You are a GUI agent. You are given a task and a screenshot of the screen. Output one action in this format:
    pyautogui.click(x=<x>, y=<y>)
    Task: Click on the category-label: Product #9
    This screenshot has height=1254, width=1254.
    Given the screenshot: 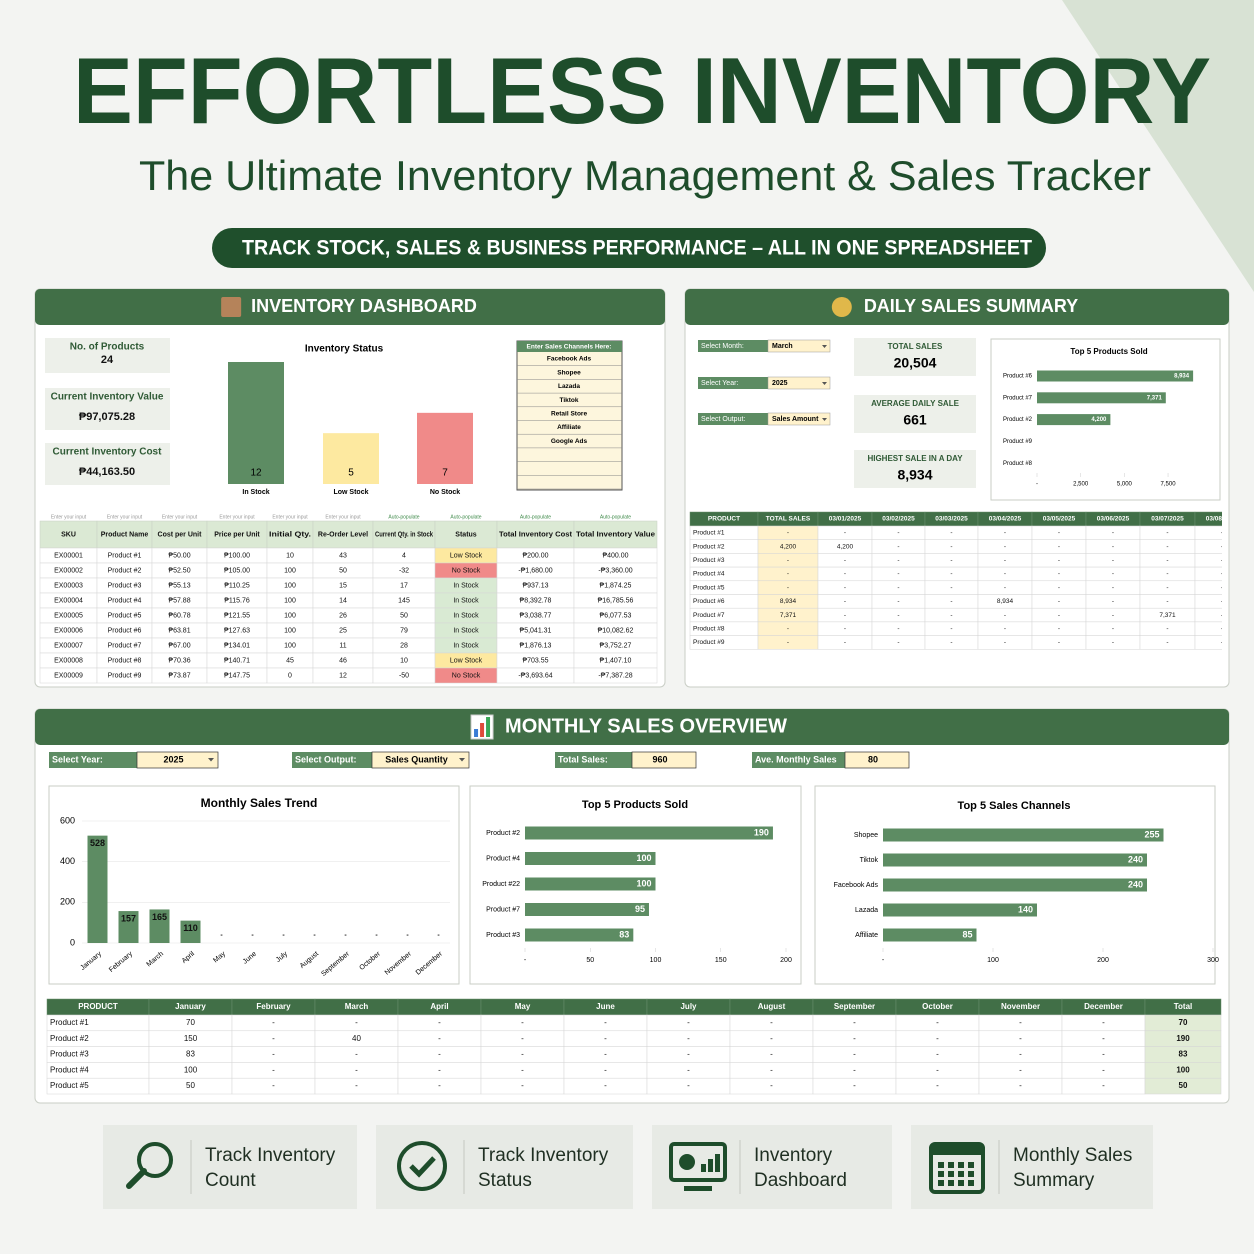 What is the action you would take?
    pyautogui.click(x=1018, y=442)
    